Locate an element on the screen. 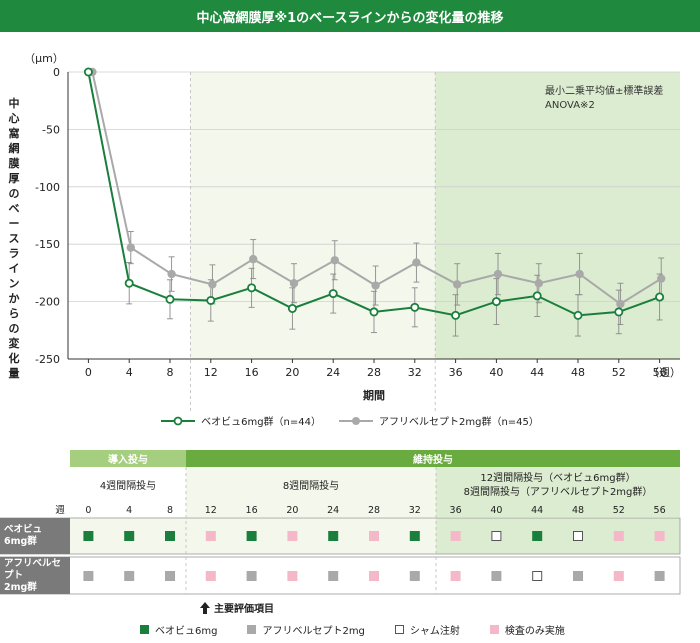  exam-square-icon is located at coordinates (494, 629).